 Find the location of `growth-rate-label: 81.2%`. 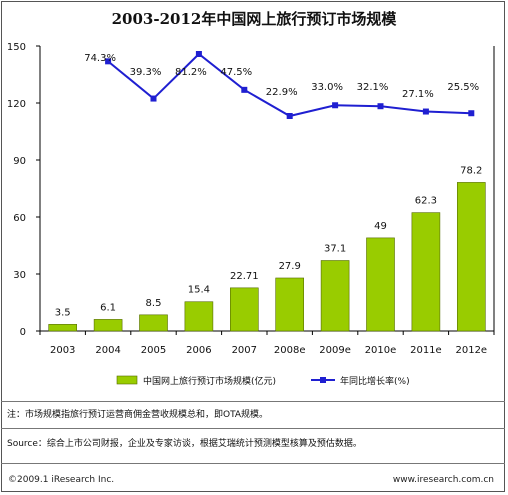

growth-rate-label: 81.2% is located at coordinates (191, 72).